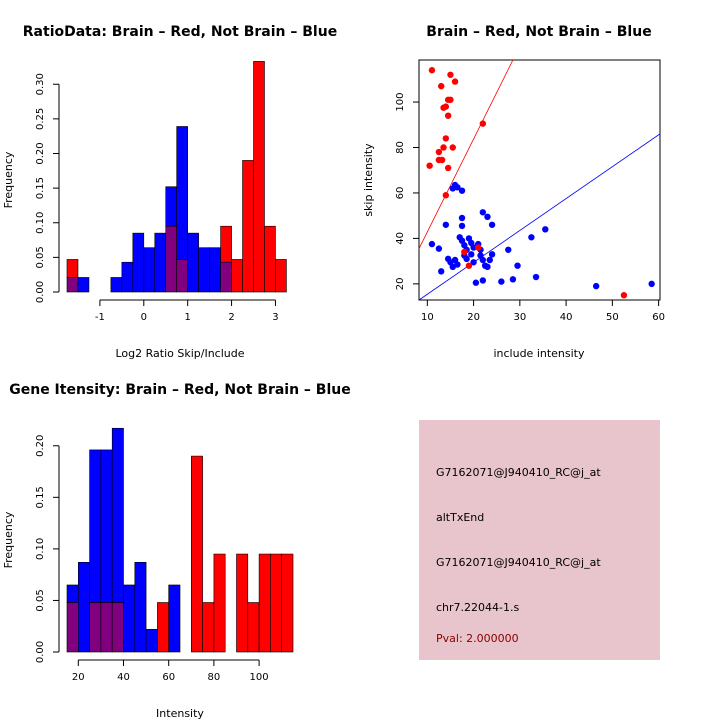 The height and width of the screenshot is (720, 720). I want to click on intensity-x-tick-label-3: 80, so click(214, 677).